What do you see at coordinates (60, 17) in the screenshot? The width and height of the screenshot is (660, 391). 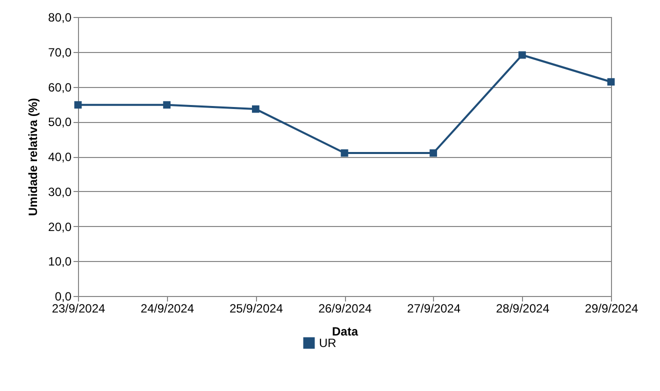 I see `y-tick-label: 80,0` at bounding box center [60, 17].